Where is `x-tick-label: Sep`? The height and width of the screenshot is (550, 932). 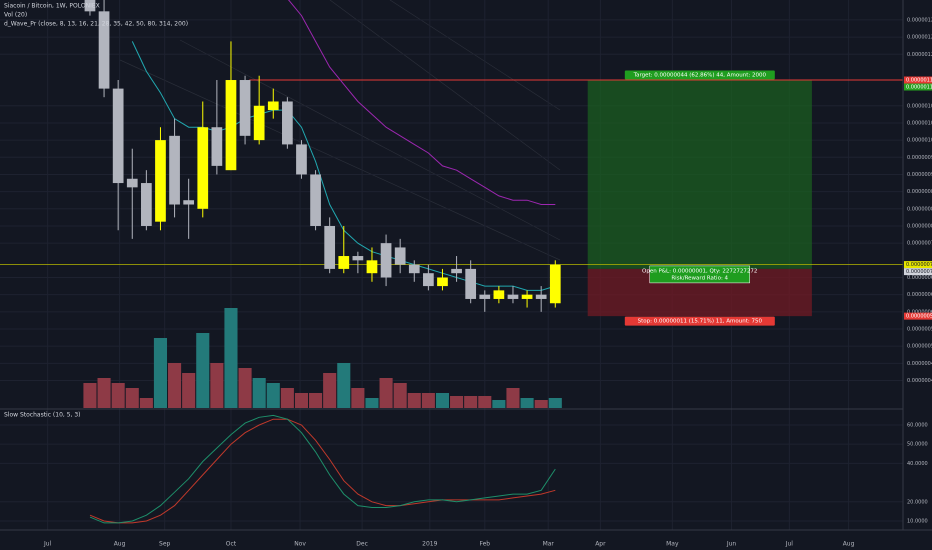
x-tick-label: Sep is located at coordinates (165, 544).